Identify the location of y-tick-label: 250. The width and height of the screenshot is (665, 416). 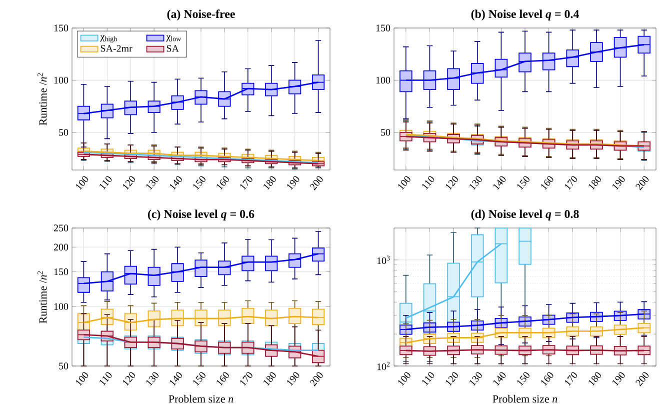
(61, 228).